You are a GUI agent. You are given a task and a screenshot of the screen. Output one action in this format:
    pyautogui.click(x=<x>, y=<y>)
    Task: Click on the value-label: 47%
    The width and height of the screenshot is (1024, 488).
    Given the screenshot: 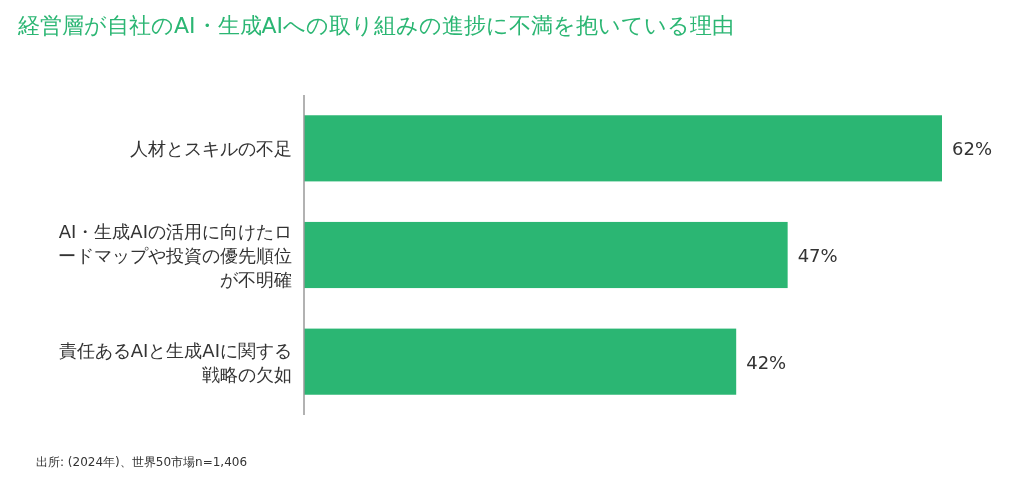 What is the action you would take?
    pyautogui.click(x=817, y=255)
    